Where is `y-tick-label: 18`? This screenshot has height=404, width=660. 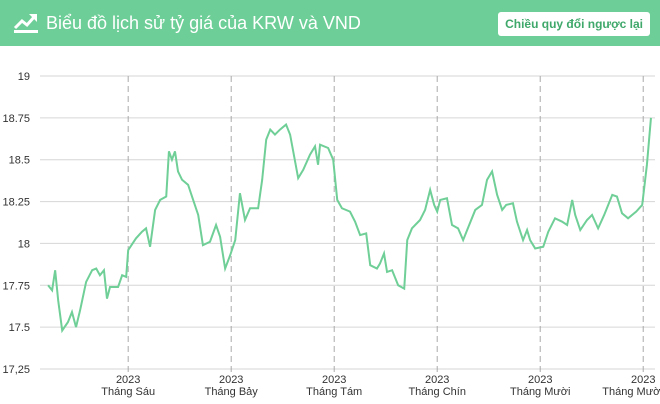
y-tick-label: 18 is located at coordinates (24, 244).